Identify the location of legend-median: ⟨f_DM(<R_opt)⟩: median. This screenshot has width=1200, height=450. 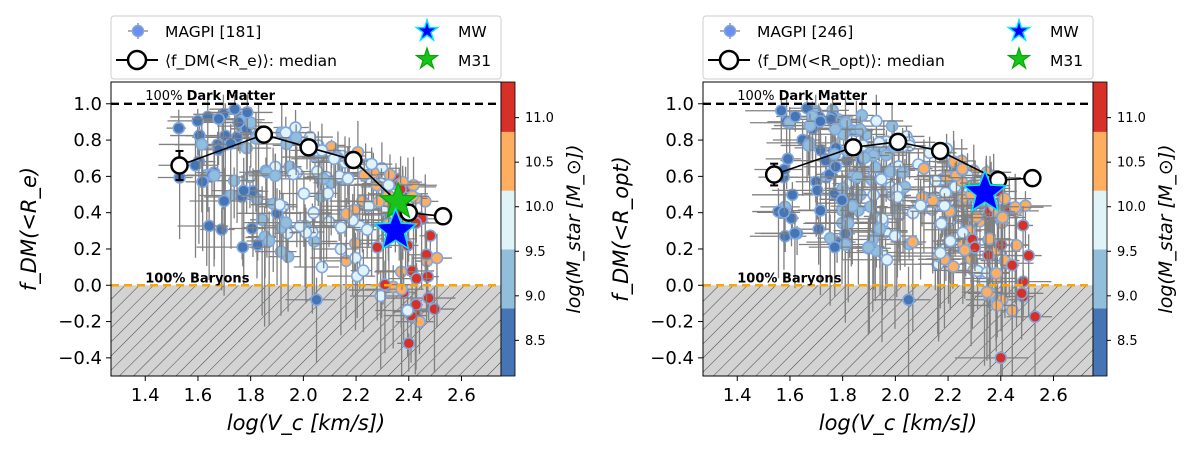
(851, 61).